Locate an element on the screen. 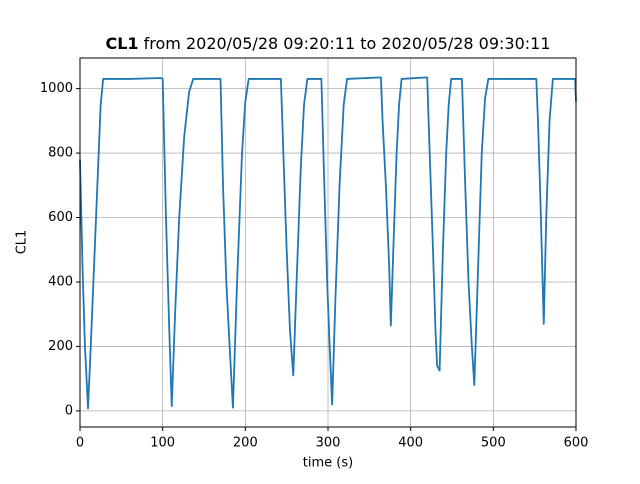 The image size is (640, 484). x-tick-label: 200 is located at coordinates (245, 443).